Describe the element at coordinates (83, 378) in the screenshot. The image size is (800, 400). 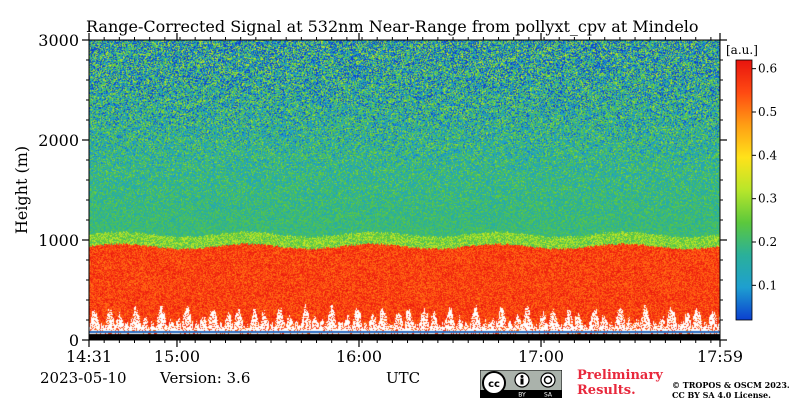
I see `footer-date: 2023-05-10` at that location.